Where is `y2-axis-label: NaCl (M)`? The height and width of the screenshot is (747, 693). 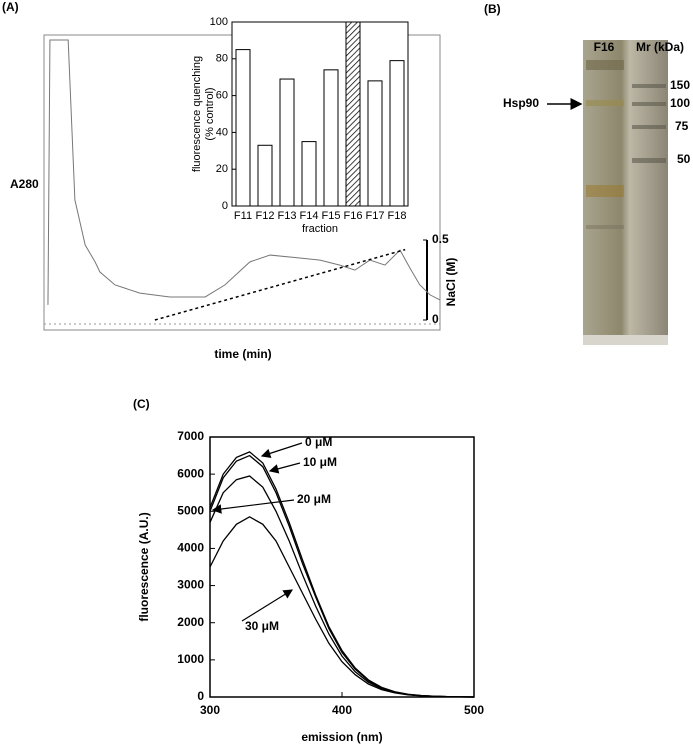
y2-axis-label: NaCl (M) is located at coordinates (451, 282).